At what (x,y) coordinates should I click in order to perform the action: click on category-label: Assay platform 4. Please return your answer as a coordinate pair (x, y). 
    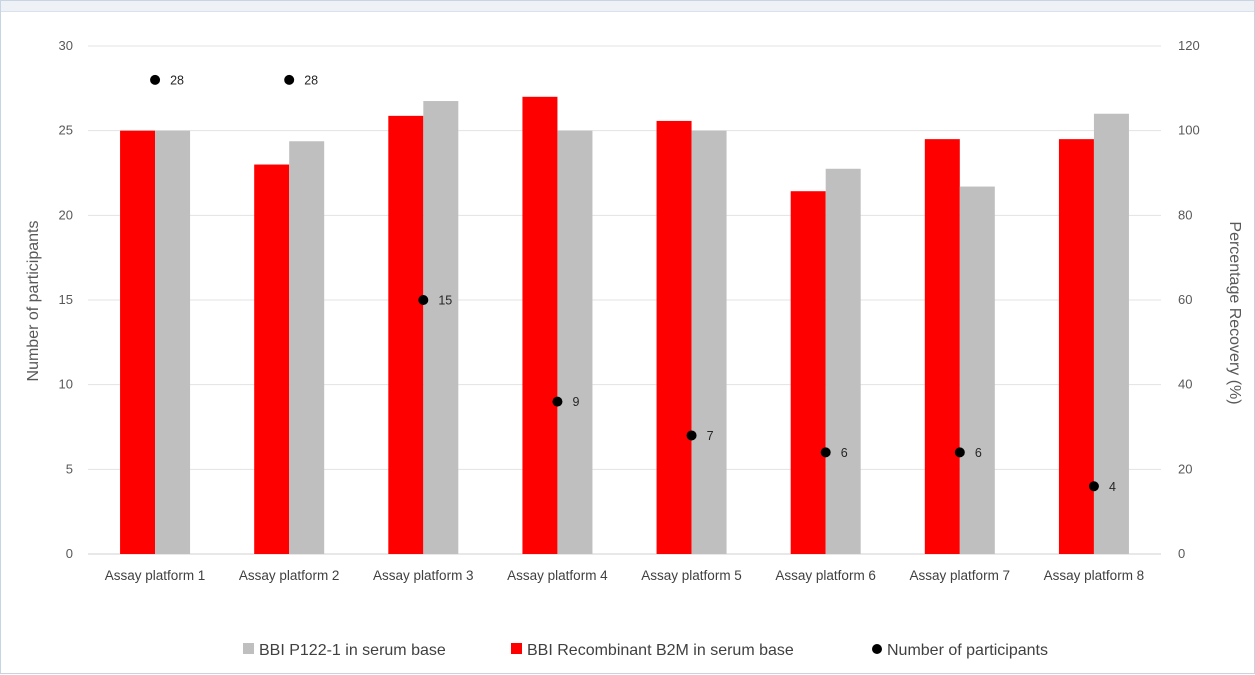
    Looking at the image, I should click on (557, 575).